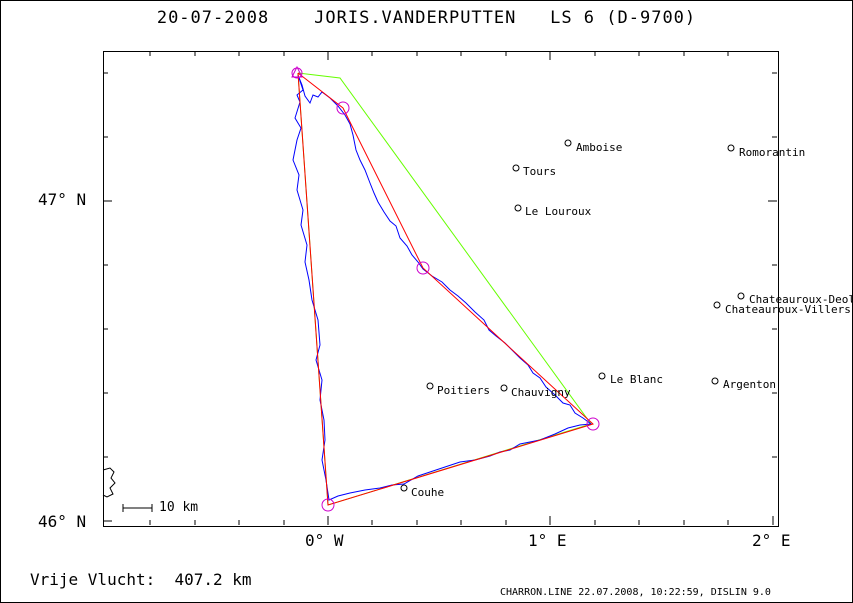 This screenshot has height=603, width=853. Describe the element at coordinates (540, 171) in the screenshot. I see `town-label: Tours` at that location.